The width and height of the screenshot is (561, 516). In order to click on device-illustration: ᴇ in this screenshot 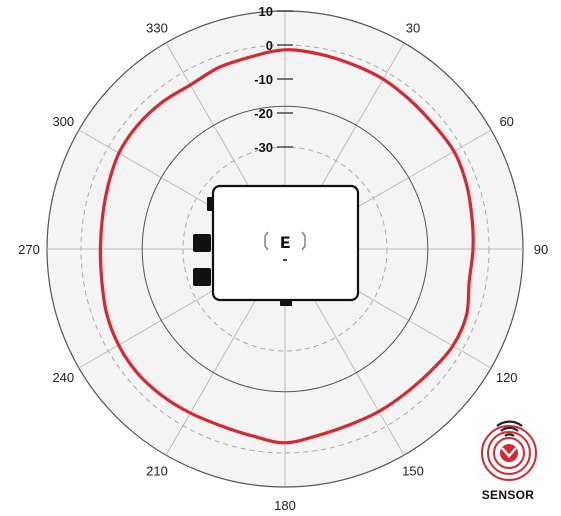, I will do `click(276, 245)`.